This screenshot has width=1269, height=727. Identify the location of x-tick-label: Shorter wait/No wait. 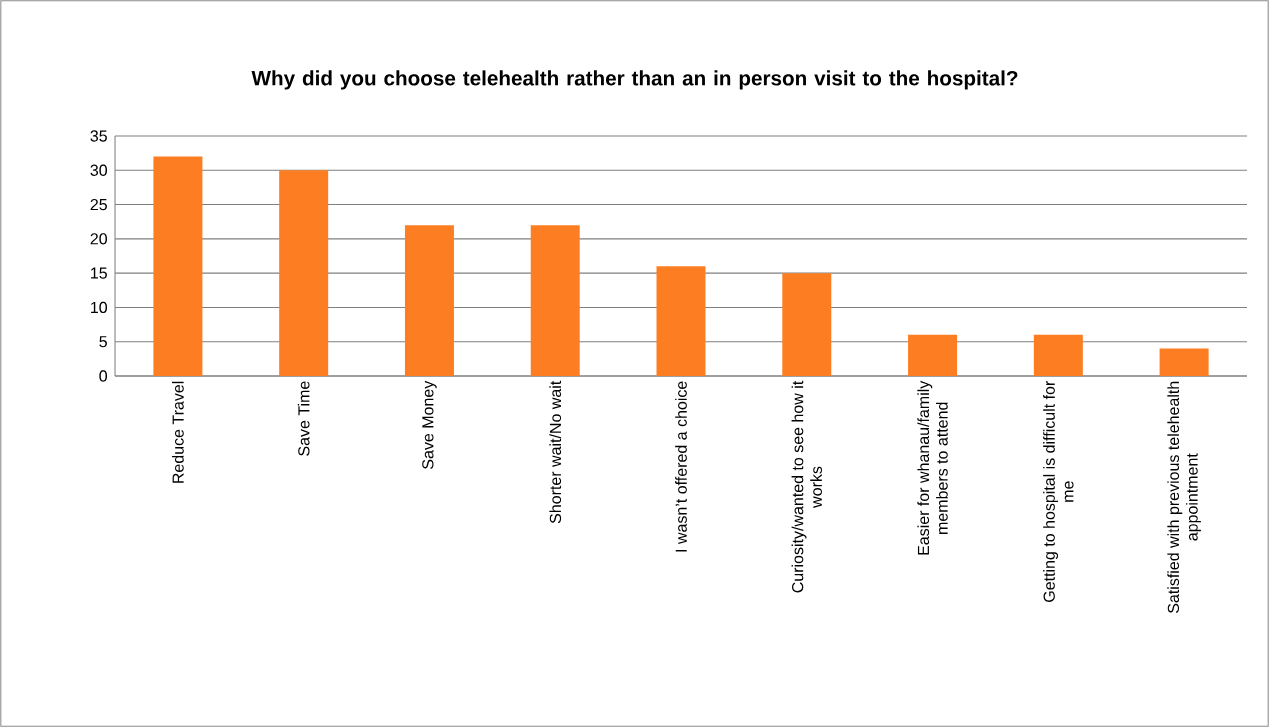
(555, 452).